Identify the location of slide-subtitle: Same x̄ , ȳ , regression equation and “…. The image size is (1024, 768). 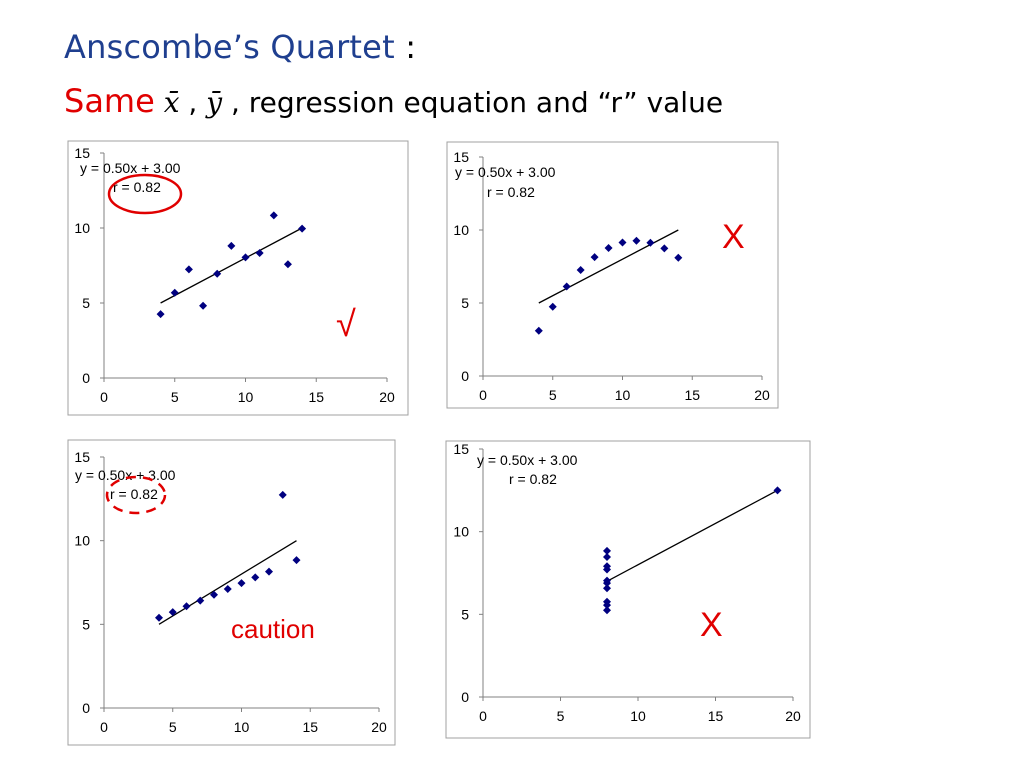
(393, 101).